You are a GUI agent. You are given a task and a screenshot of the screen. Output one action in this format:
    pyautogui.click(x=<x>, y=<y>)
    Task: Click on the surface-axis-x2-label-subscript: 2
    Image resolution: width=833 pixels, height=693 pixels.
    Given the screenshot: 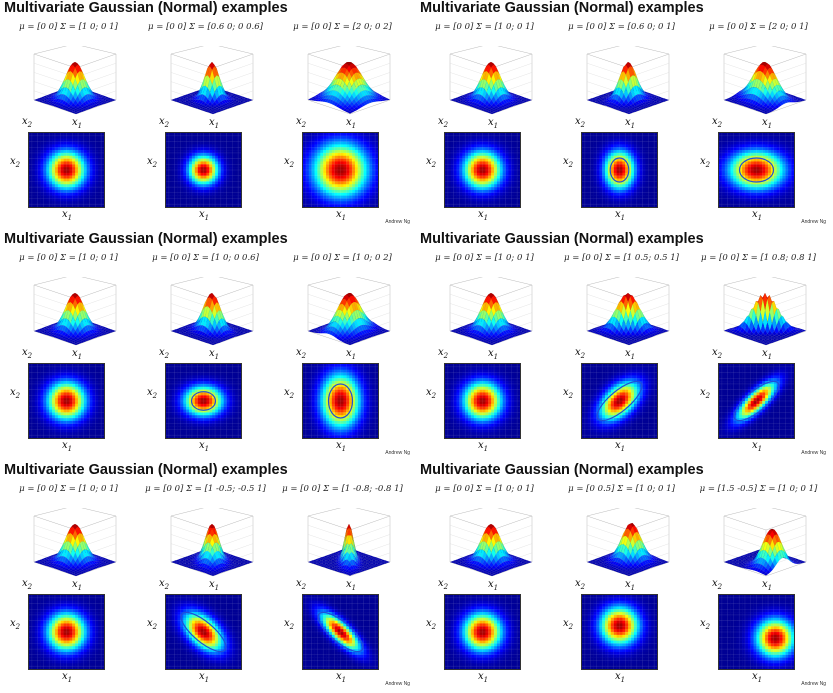 What is the action you would take?
    pyautogui.click(x=167, y=125)
    